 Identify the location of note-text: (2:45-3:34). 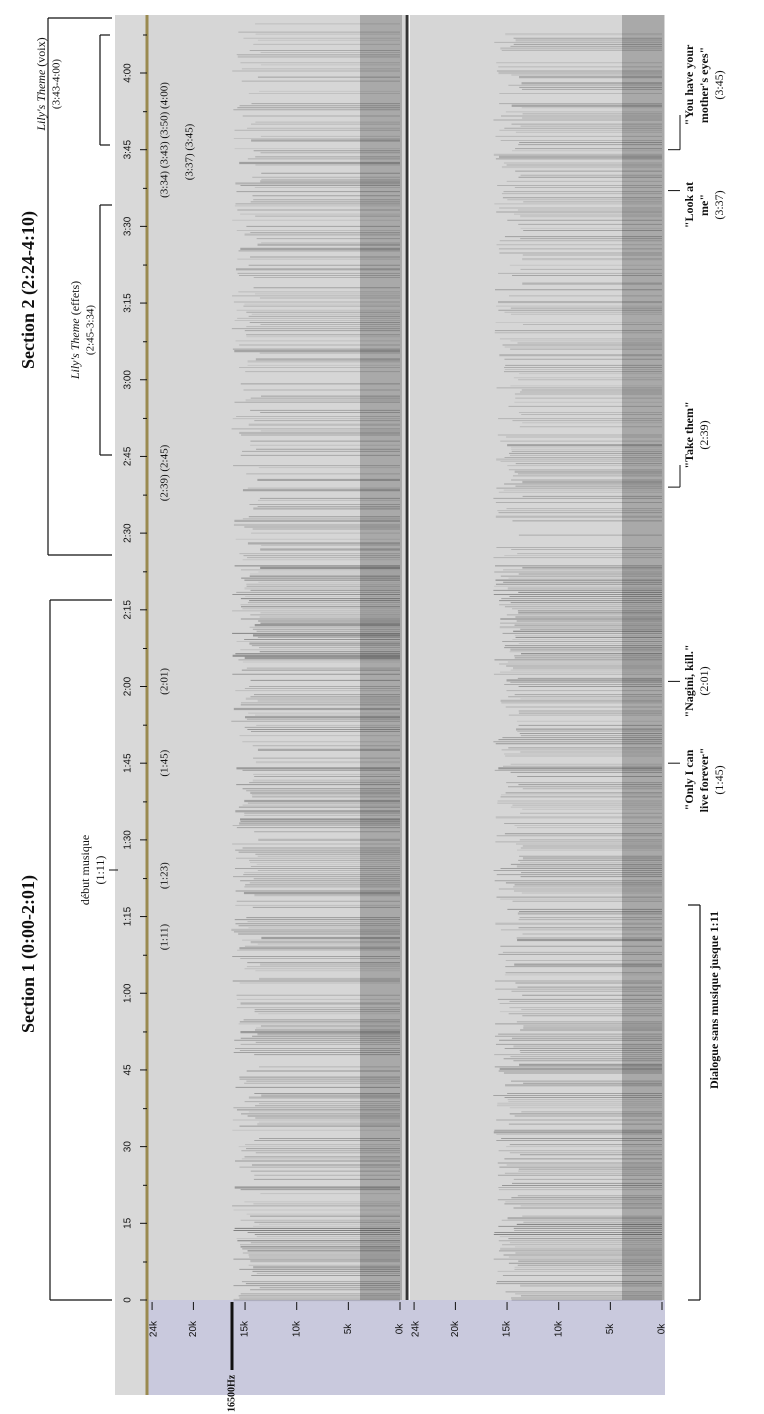
(91, 330).